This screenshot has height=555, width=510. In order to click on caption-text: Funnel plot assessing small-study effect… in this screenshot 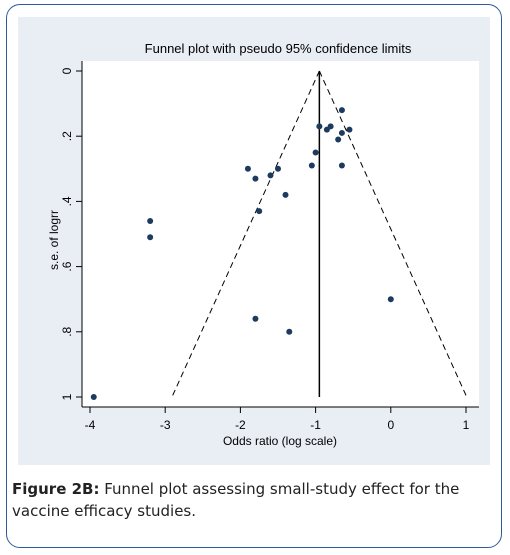, I will do `click(236, 500)`.